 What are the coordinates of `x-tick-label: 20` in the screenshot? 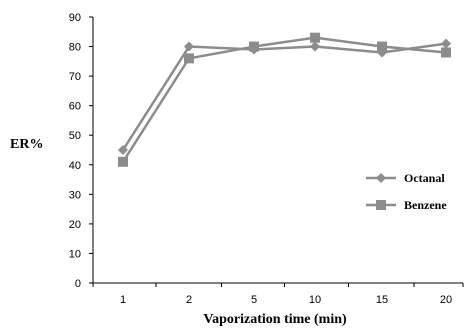 It's located at (446, 300).